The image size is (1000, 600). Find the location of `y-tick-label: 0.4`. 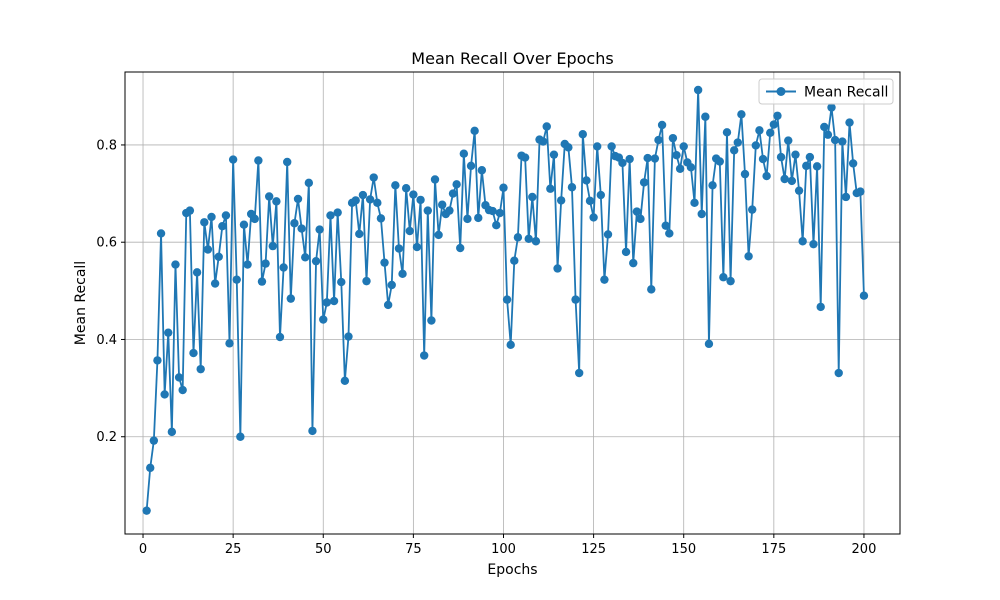

y-tick-label: 0.4 is located at coordinates (106, 340).